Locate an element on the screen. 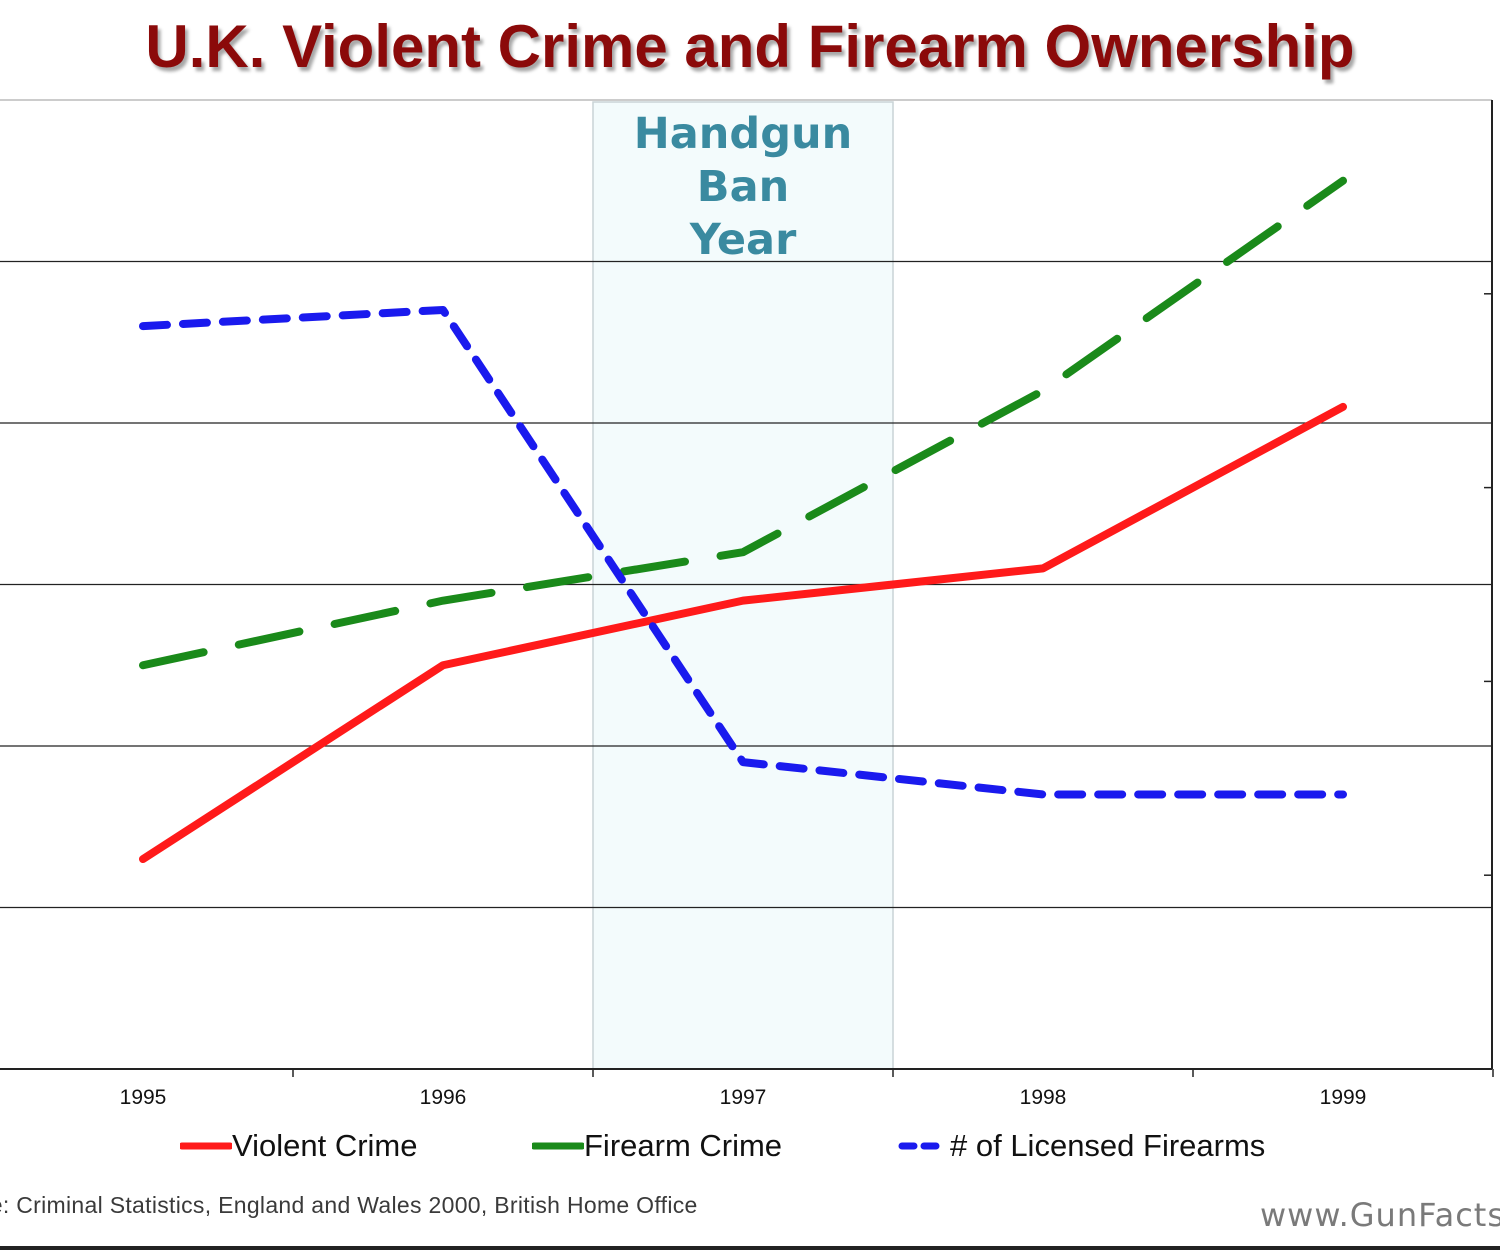  x-tick-label: 1998 is located at coordinates (1043, 1097).